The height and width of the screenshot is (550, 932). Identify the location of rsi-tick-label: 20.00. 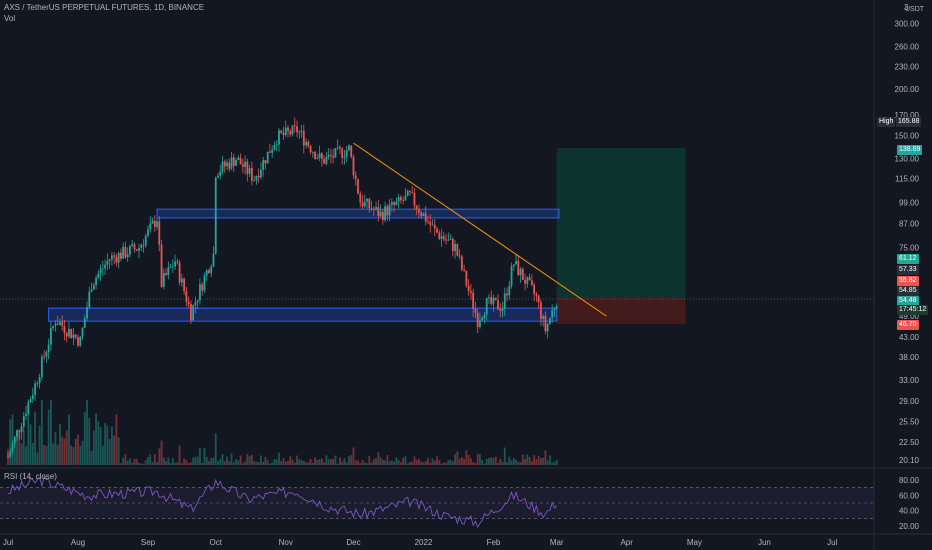
(909, 526).